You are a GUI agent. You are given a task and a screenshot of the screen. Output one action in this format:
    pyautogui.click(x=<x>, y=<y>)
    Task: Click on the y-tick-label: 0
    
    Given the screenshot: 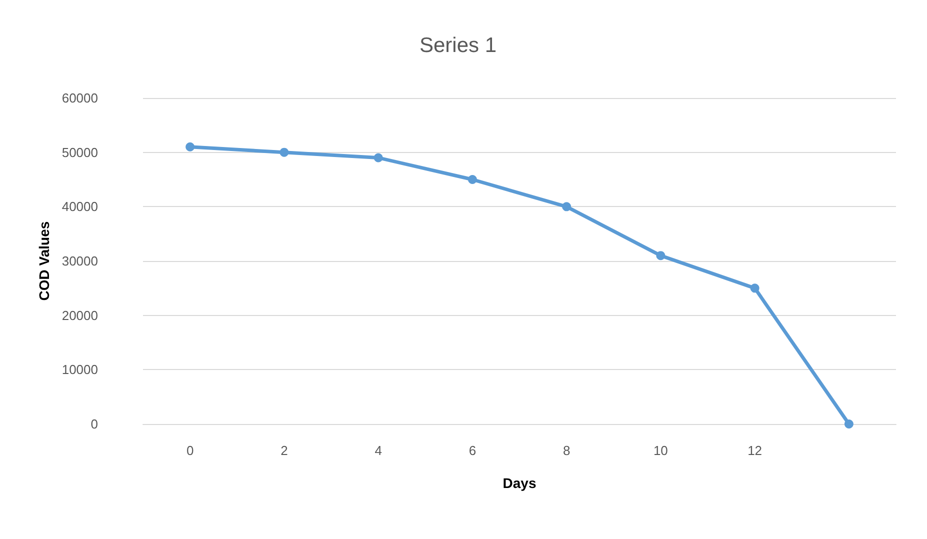 What is the action you would take?
    pyautogui.click(x=94, y=424)
    